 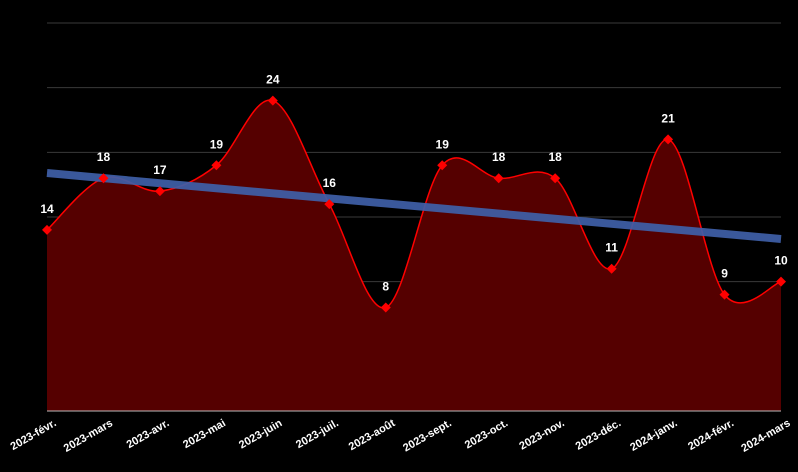 I want to click on data-label: 11, so click(x=611, y=248).